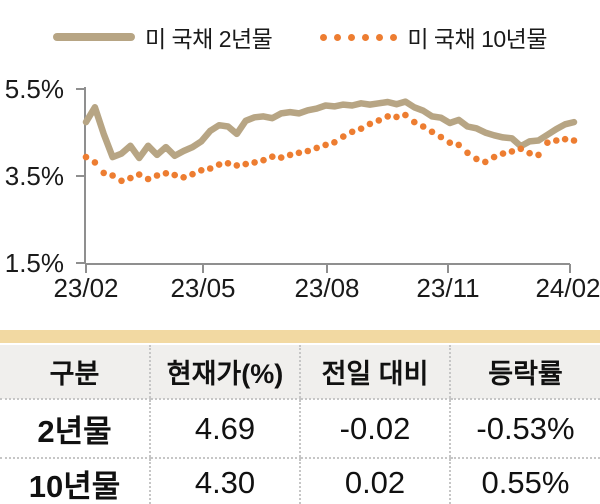 This screenshot has height=504, width=600. I want to click on legend-label-10y: 미 국채 10년물, so click(477, 39).